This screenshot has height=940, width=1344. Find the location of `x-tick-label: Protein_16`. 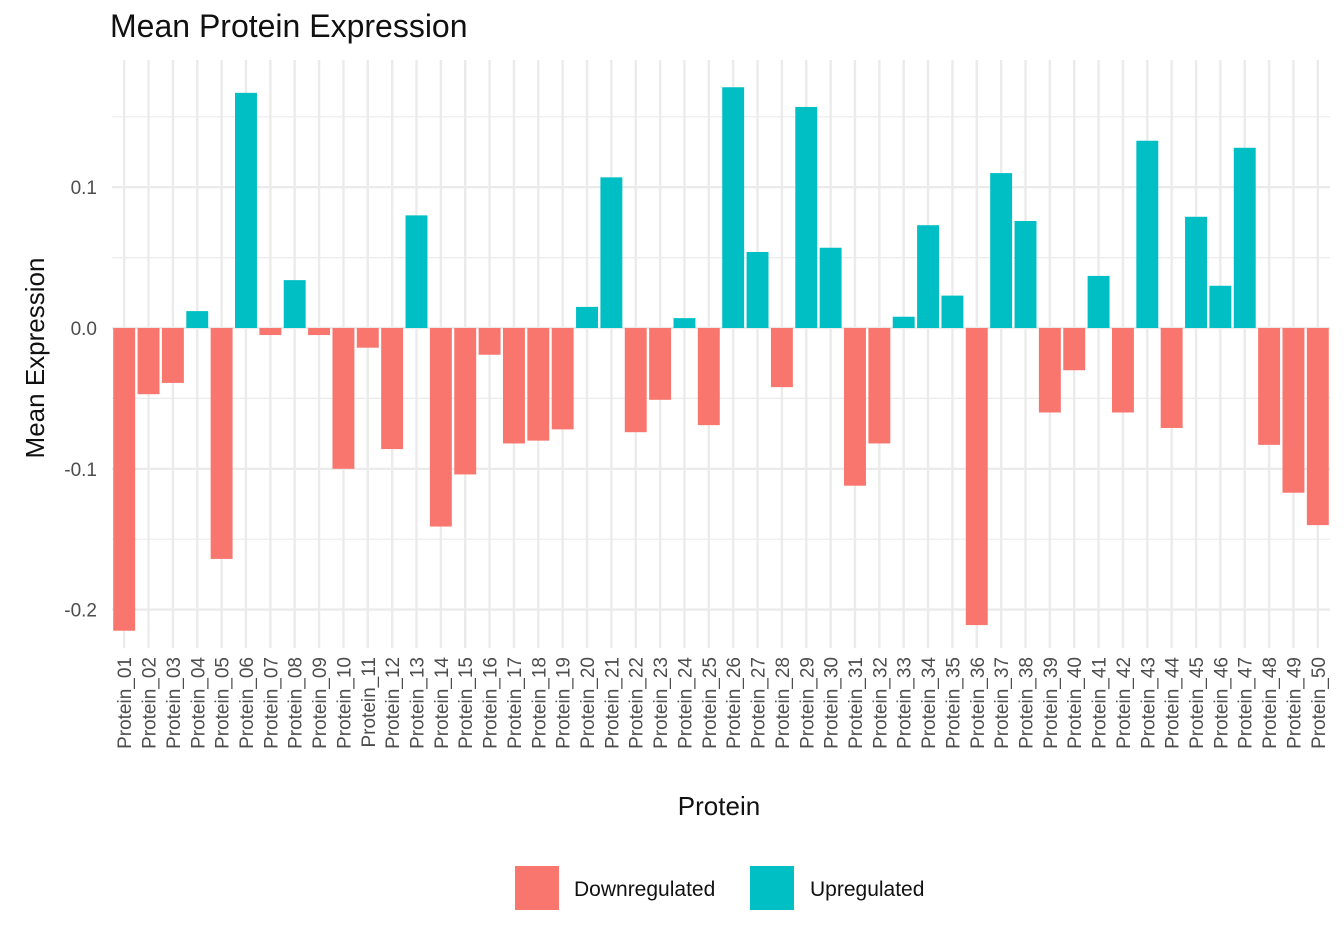

x-tick-label: Protein_16 is located at coordinates (491, 703).